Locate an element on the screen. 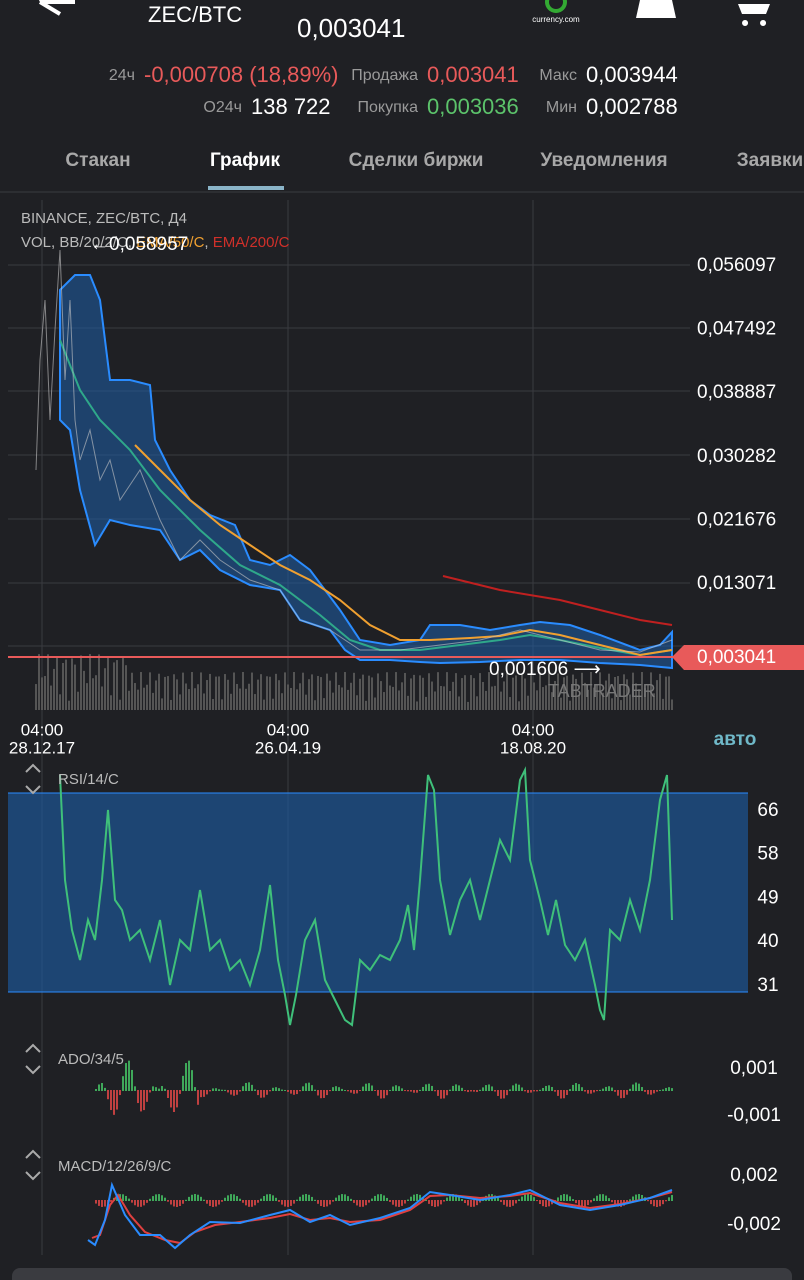 Image resolution: width=804 pixels, height=1280 pixels. tab: Заявки is located at coordinates (770, 160).